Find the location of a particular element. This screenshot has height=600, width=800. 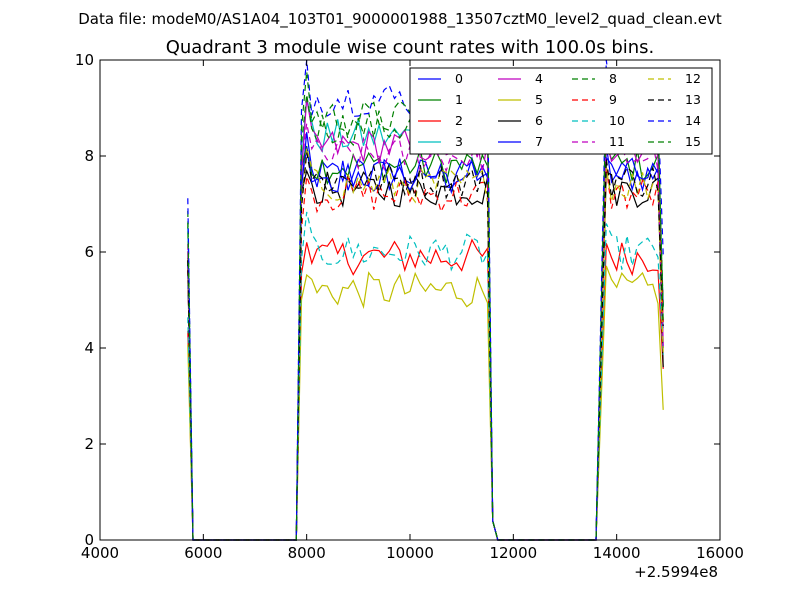

legend-label-3: 3 is located at coordinates (459, 141).